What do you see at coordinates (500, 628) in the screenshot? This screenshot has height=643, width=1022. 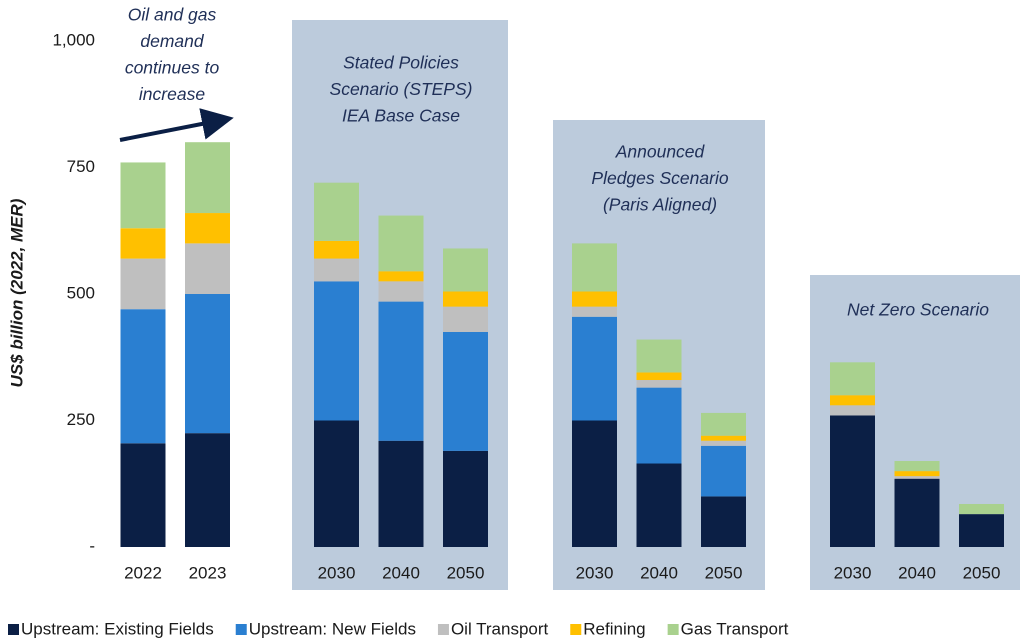 I see `legend-label: Oil Transport` at bounding box center [500, 628].